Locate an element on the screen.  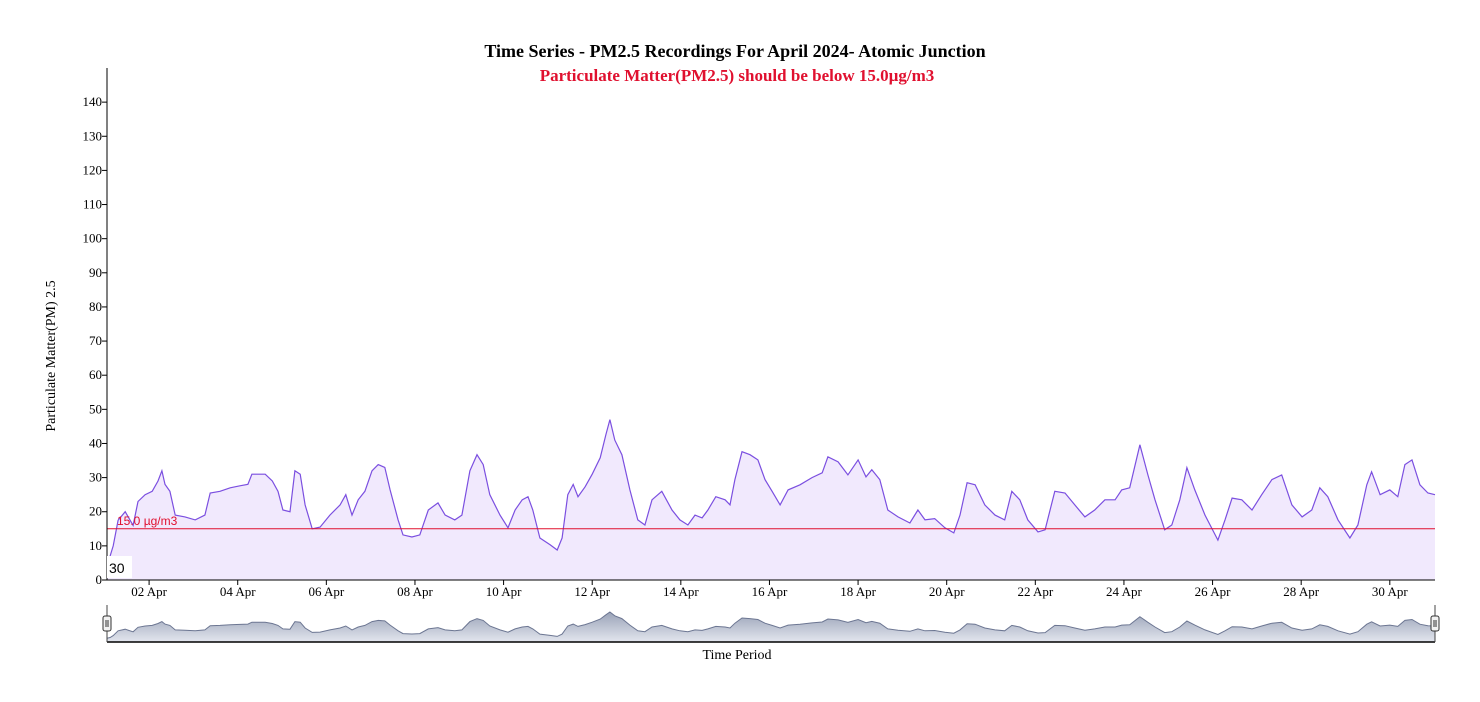
x-tick-label: 06 Apr is located at coordinates (326, 591).